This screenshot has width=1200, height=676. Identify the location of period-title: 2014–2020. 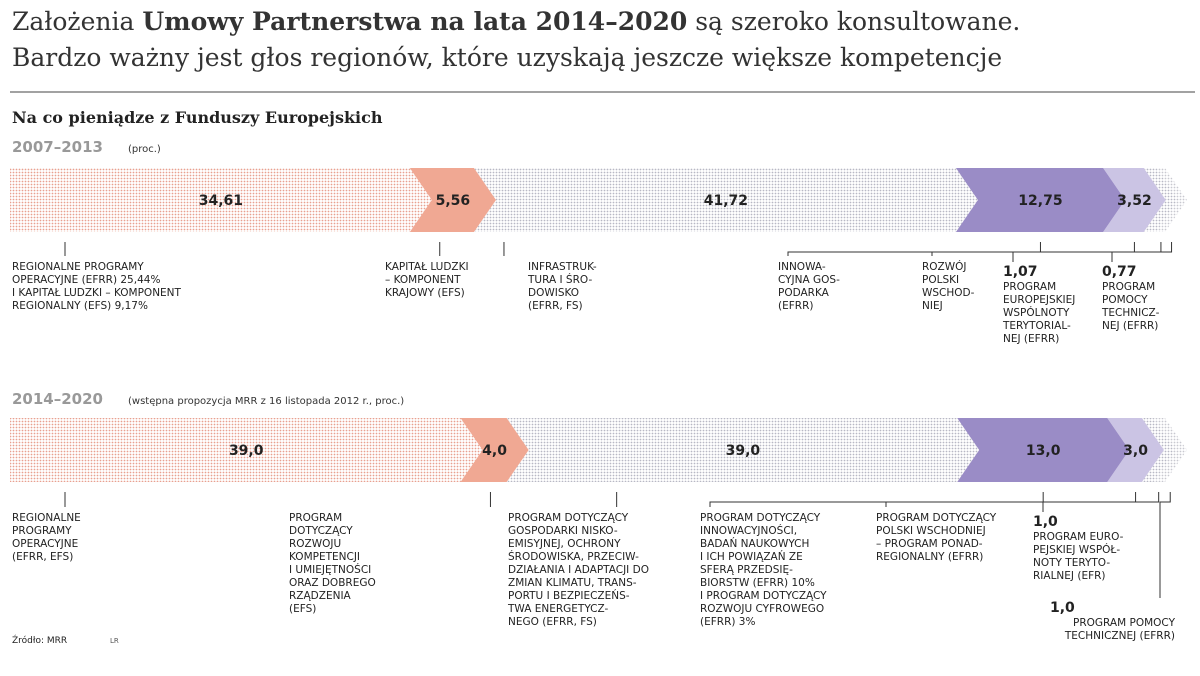
(57, 399).